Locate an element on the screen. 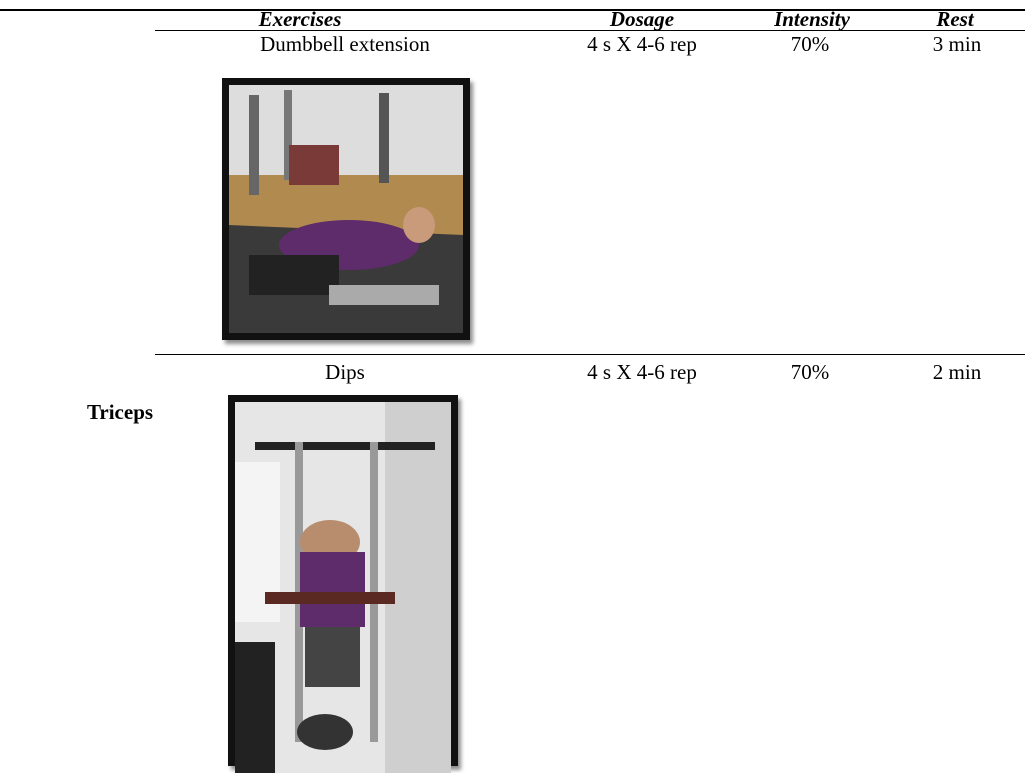 This screenshot has height=773, width=1025. cell: 2 min is located at coordinates (957, 372).